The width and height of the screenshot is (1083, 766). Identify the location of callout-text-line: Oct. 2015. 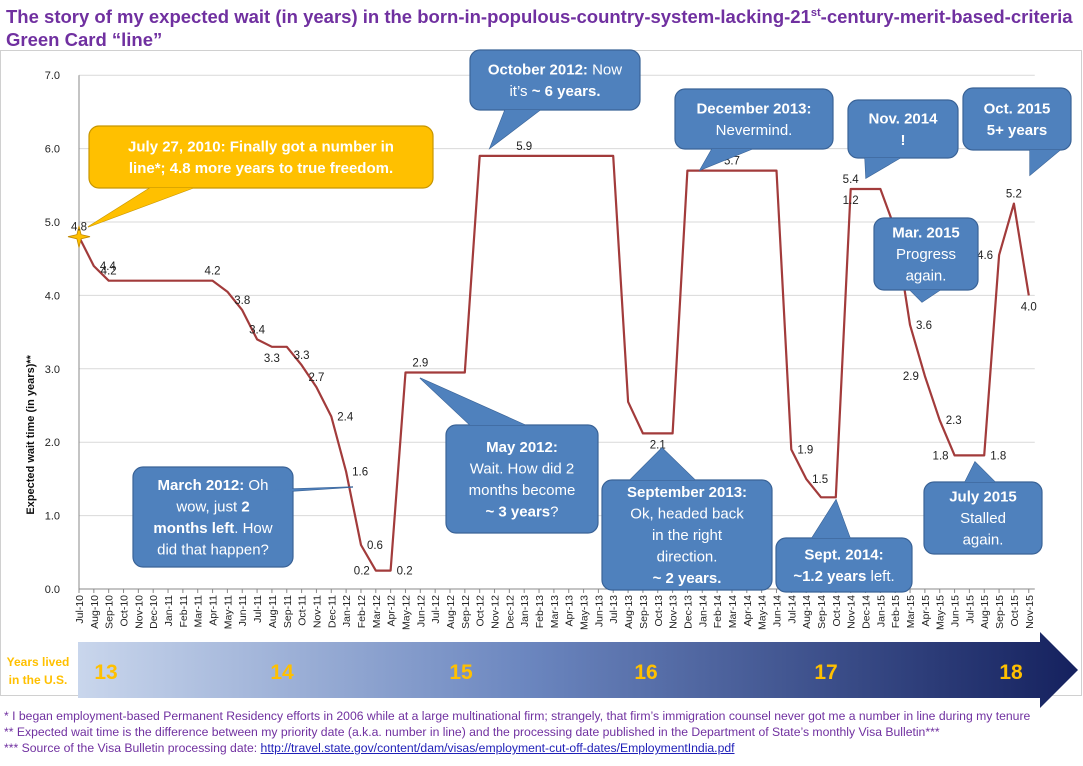
(1017, 108).